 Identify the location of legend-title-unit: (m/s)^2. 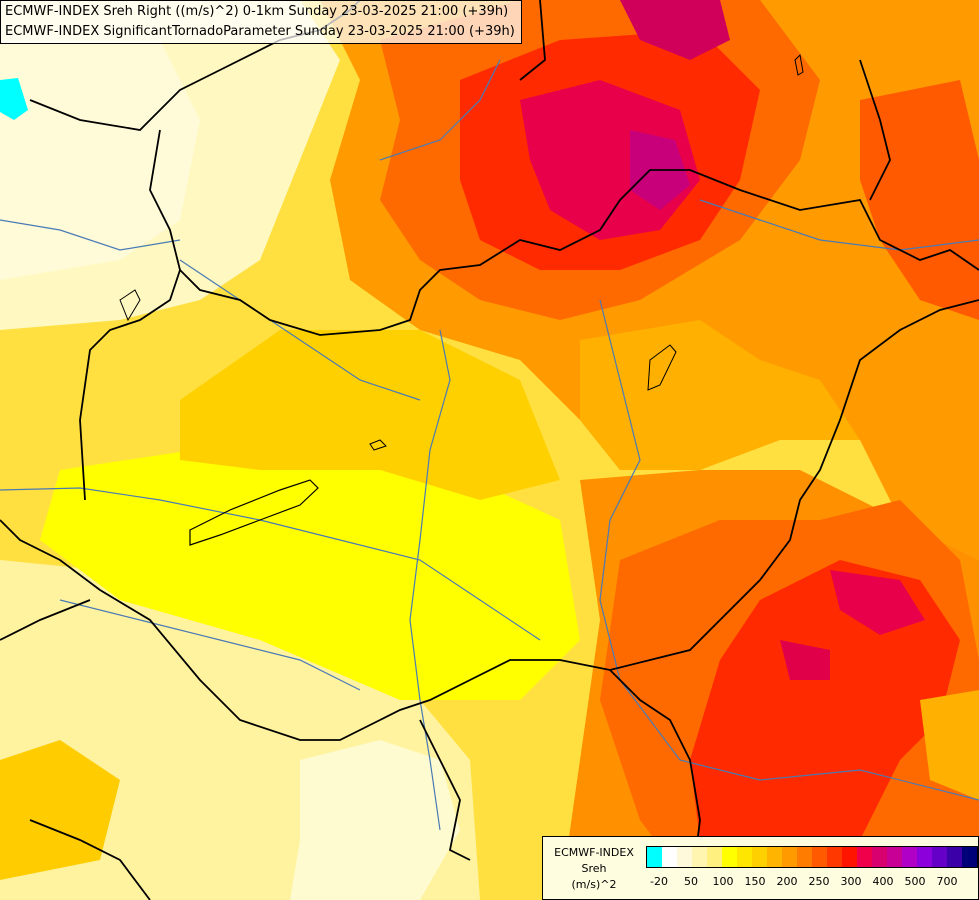
(594, 884).